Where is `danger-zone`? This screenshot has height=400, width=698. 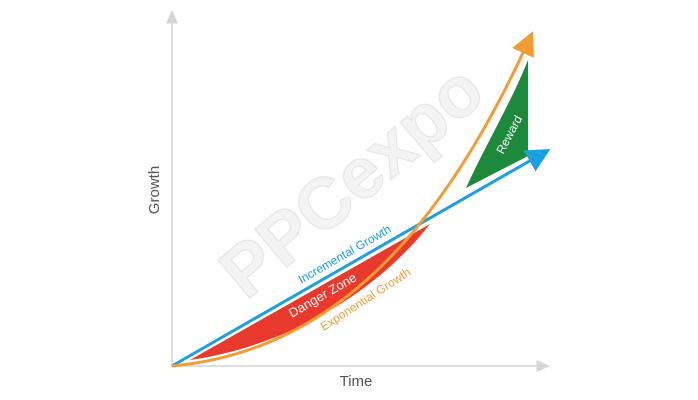
danger-zone is located at coordinates (310, 292).